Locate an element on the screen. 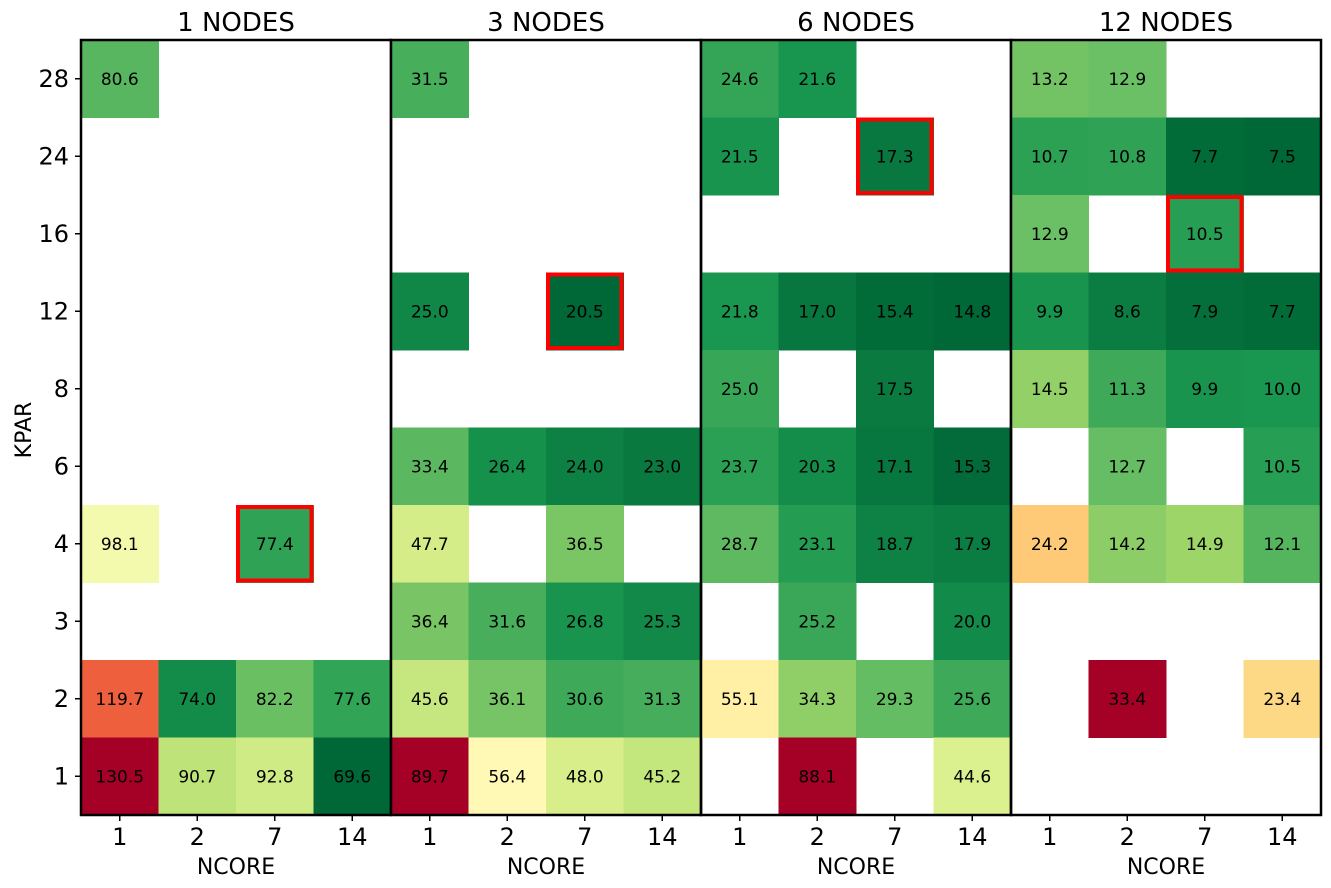 This screenshot has width=1331, height=888. cell-value-label: 45.2 is located at coordinates (662, 777).